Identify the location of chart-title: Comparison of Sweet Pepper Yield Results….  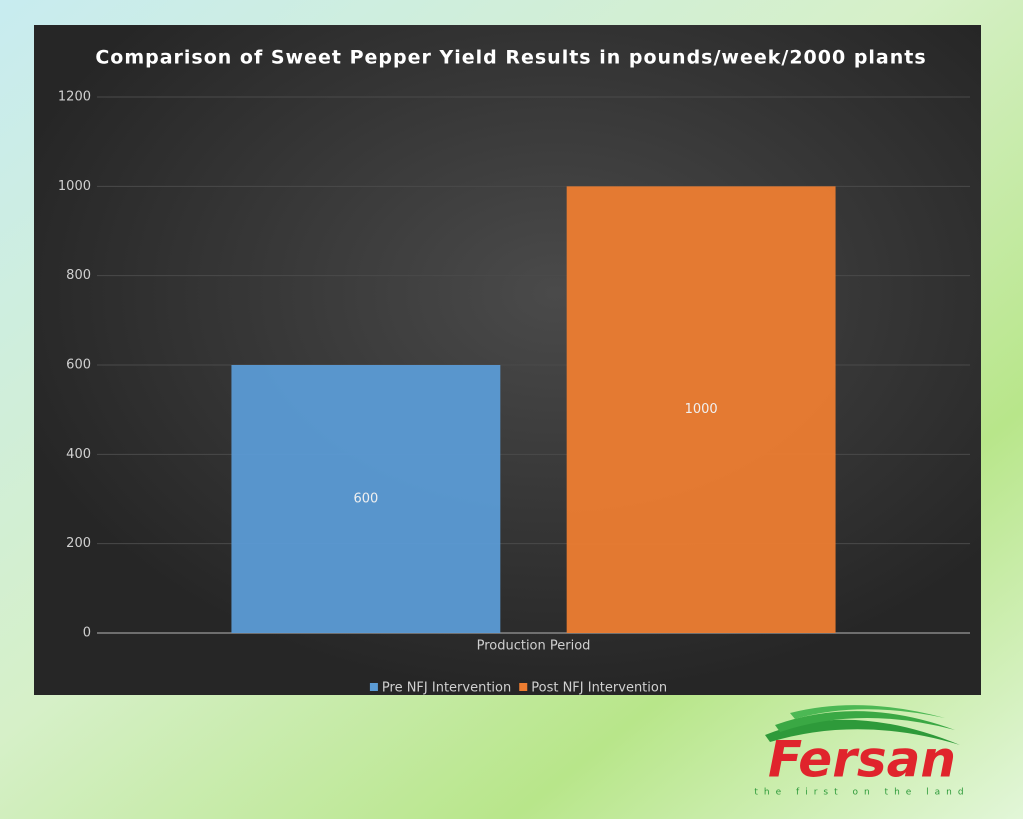
(510, 58).